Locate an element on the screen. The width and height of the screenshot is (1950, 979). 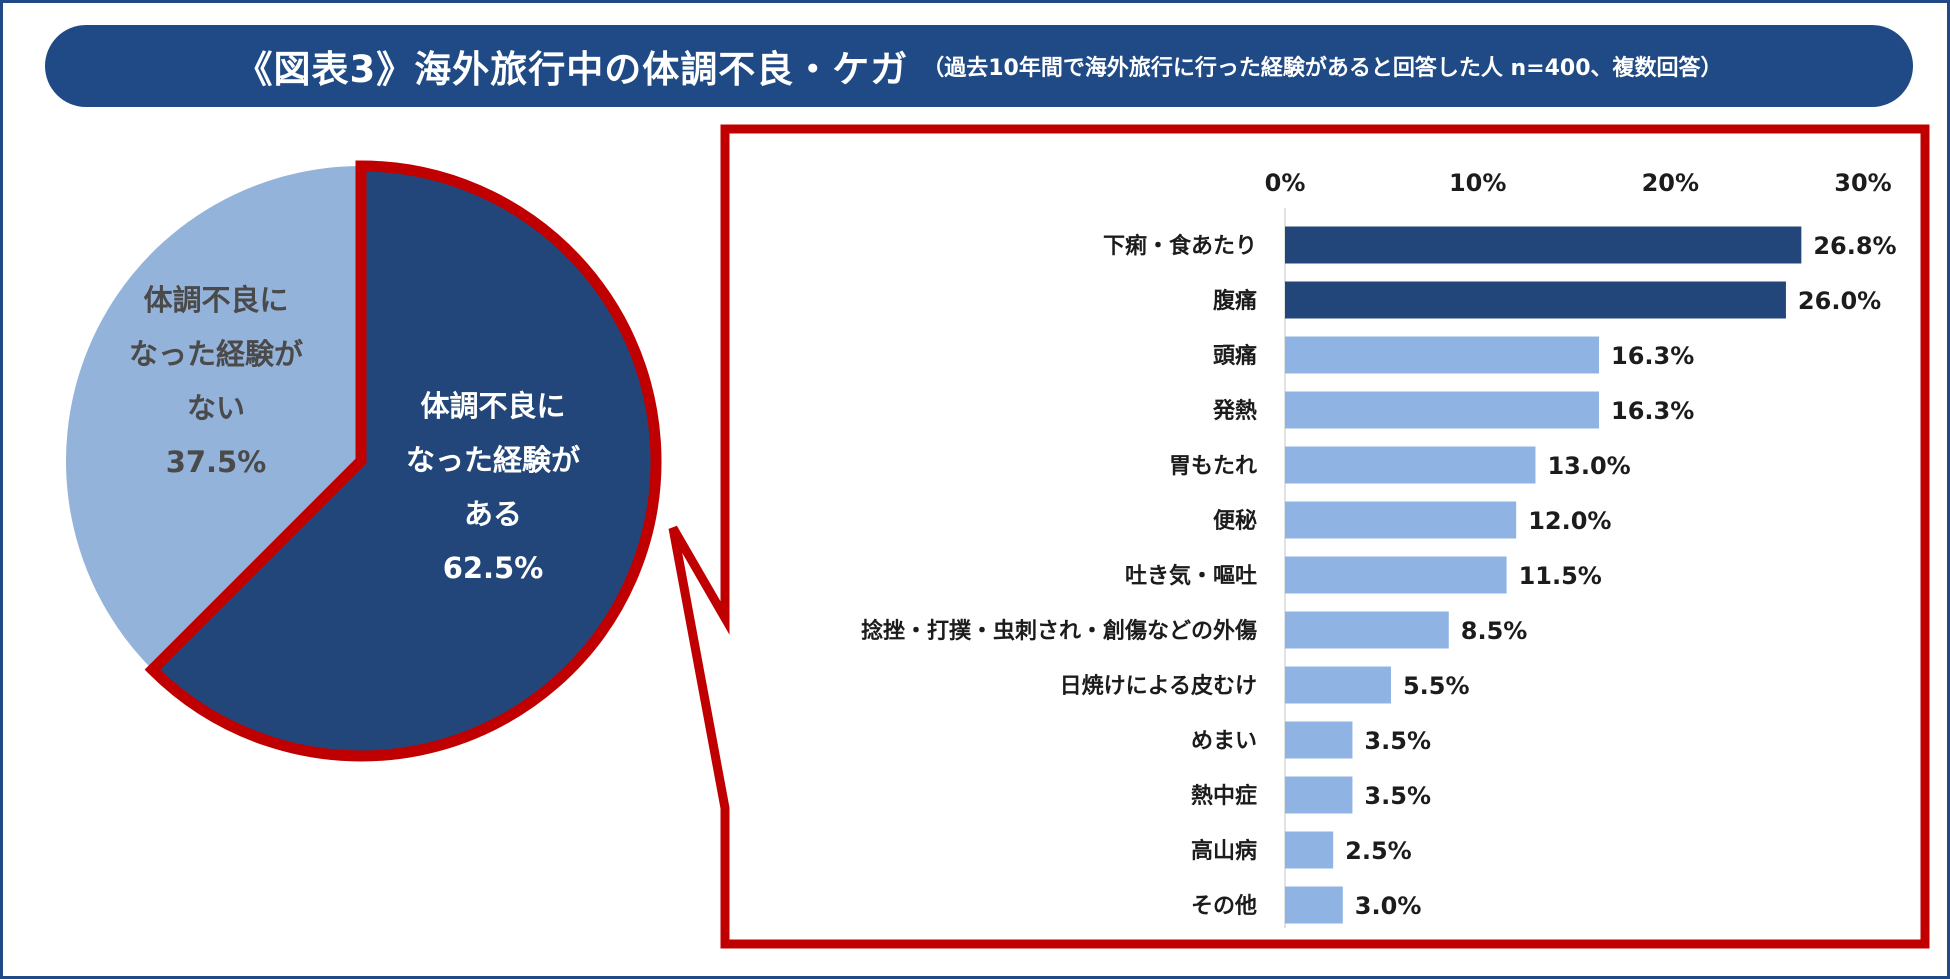
category-label: めまい is located at coordinates (1224, 741).